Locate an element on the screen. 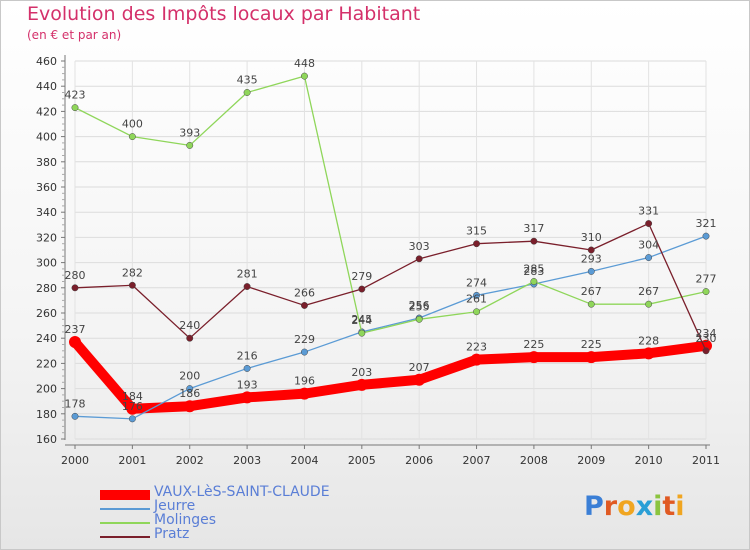  data-label: 245 is located at coordinates (361, 319).